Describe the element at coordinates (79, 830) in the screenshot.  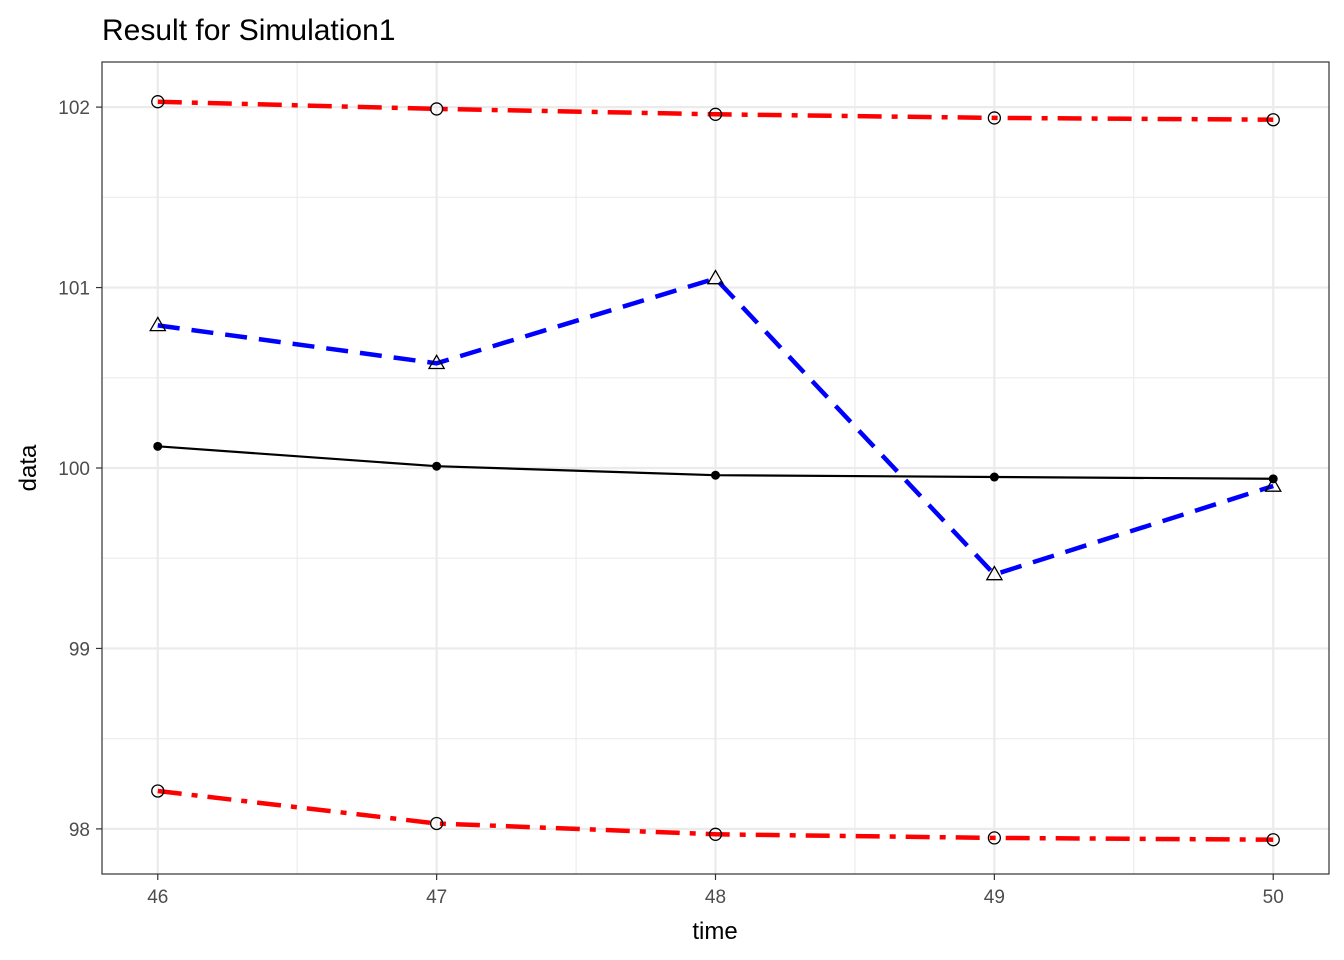
I see `y-tick-label: 98` at that location.